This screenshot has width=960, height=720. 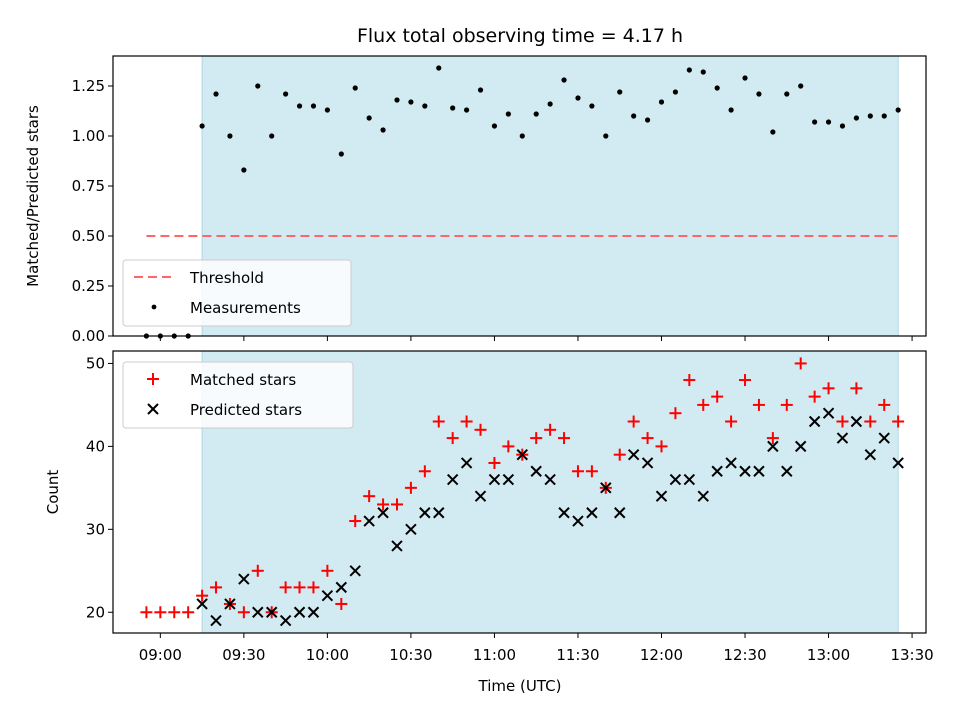 What do you see at coordinates (153, 379) in the screenshot?
I see `legend-matched-swatch` at bounding box center [153, 379].